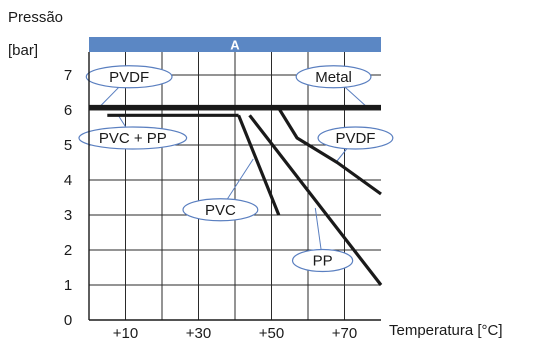 The height and width of the screenshot is (345, 534). Describe the element at coordinates (125, 333) in the screenshot. I see `x-tick-label: +10` at that location.